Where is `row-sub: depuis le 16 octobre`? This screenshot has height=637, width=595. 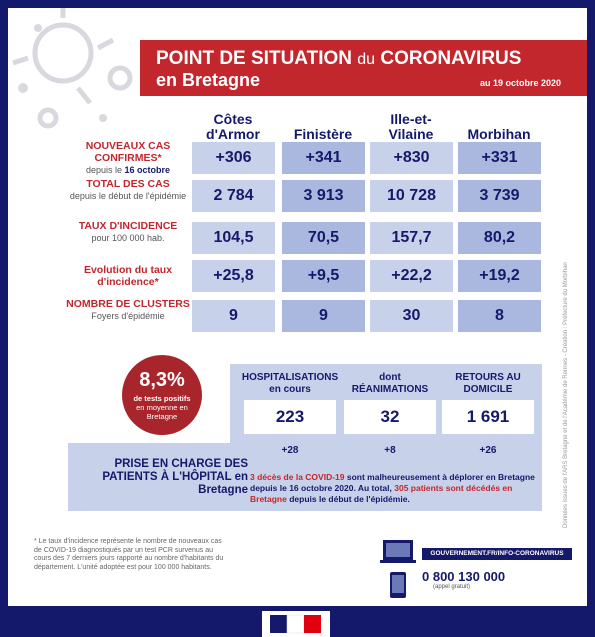
row-sub: depuis le 16 octobre is located at coordinates (128, 170).